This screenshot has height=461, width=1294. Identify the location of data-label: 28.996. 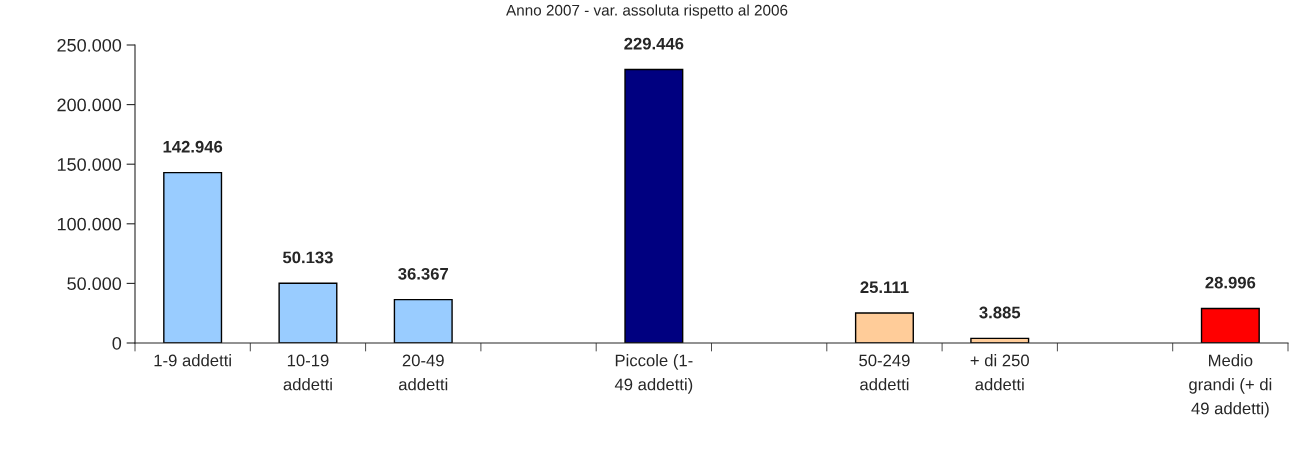
(1230, 282).